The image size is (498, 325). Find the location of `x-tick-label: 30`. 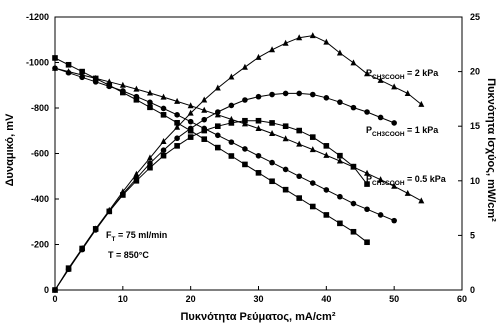

x-tick-label: 30 is located at coordinates (258, 299).